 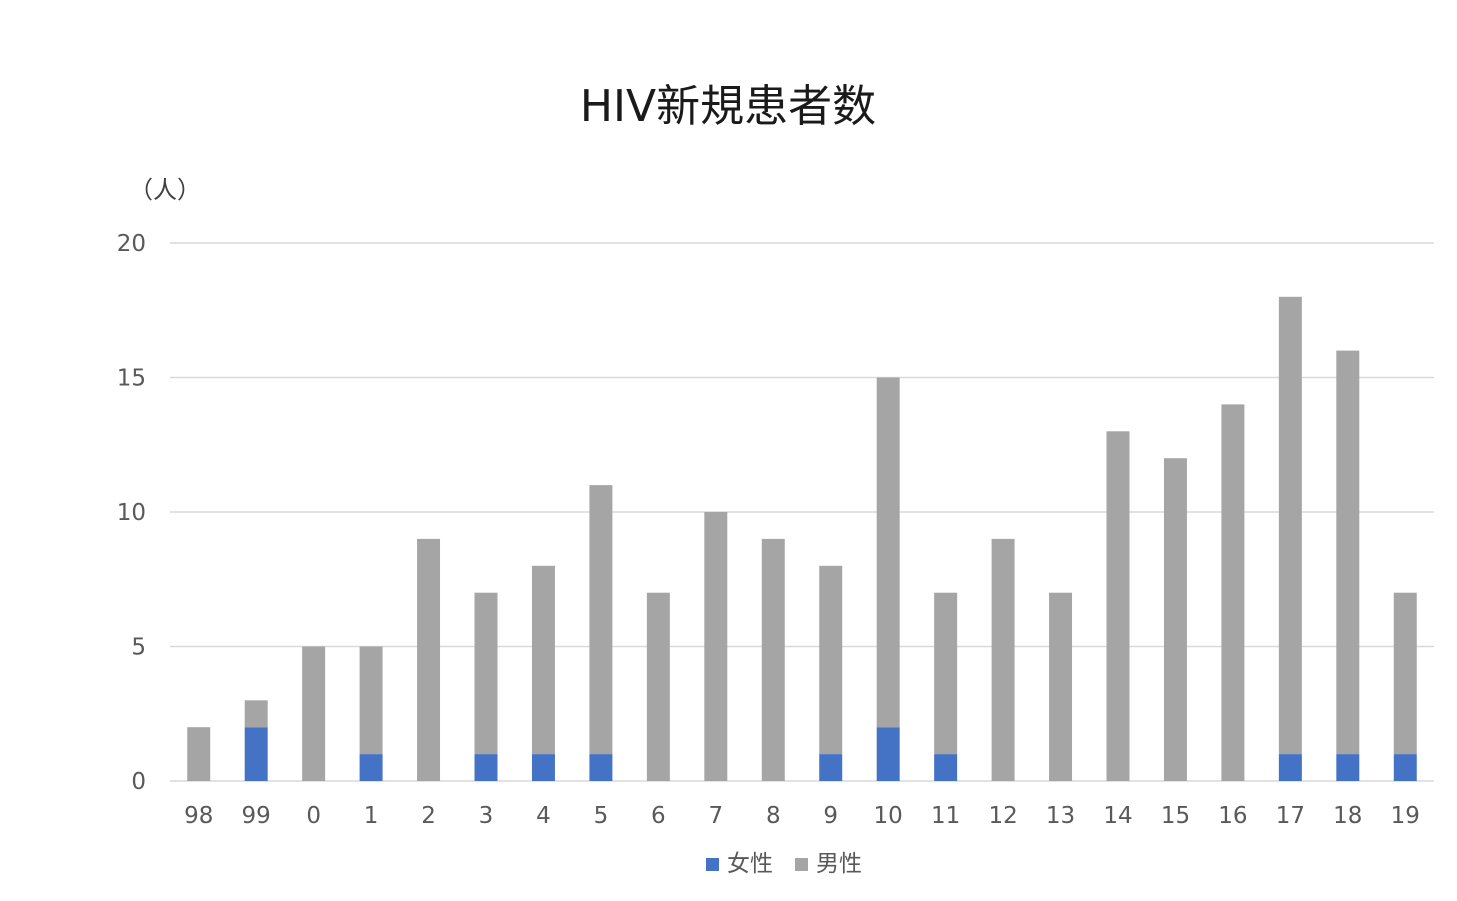 I want to click on x-tick-label: 99, so click(x=256, y=816).